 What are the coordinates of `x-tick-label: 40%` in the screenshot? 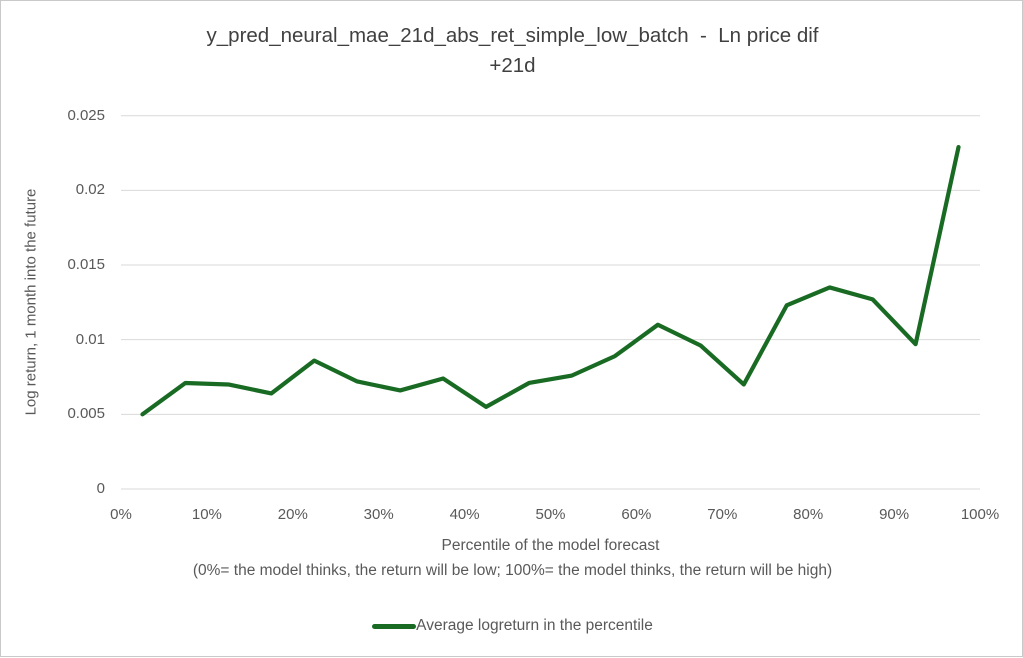 It's located at (464, 514).